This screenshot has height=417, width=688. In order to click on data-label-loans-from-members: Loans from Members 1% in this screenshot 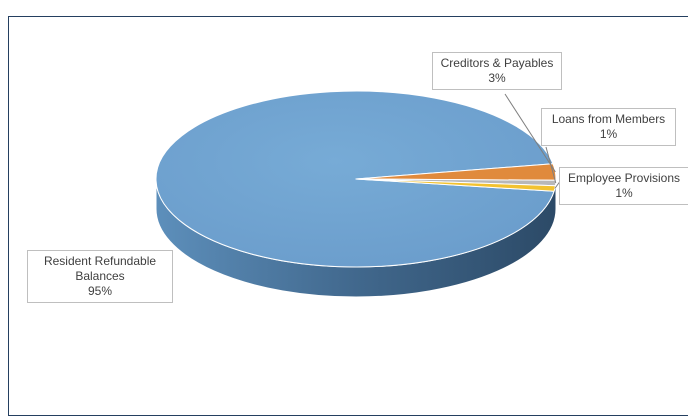, I will do `click(608, 127)`.